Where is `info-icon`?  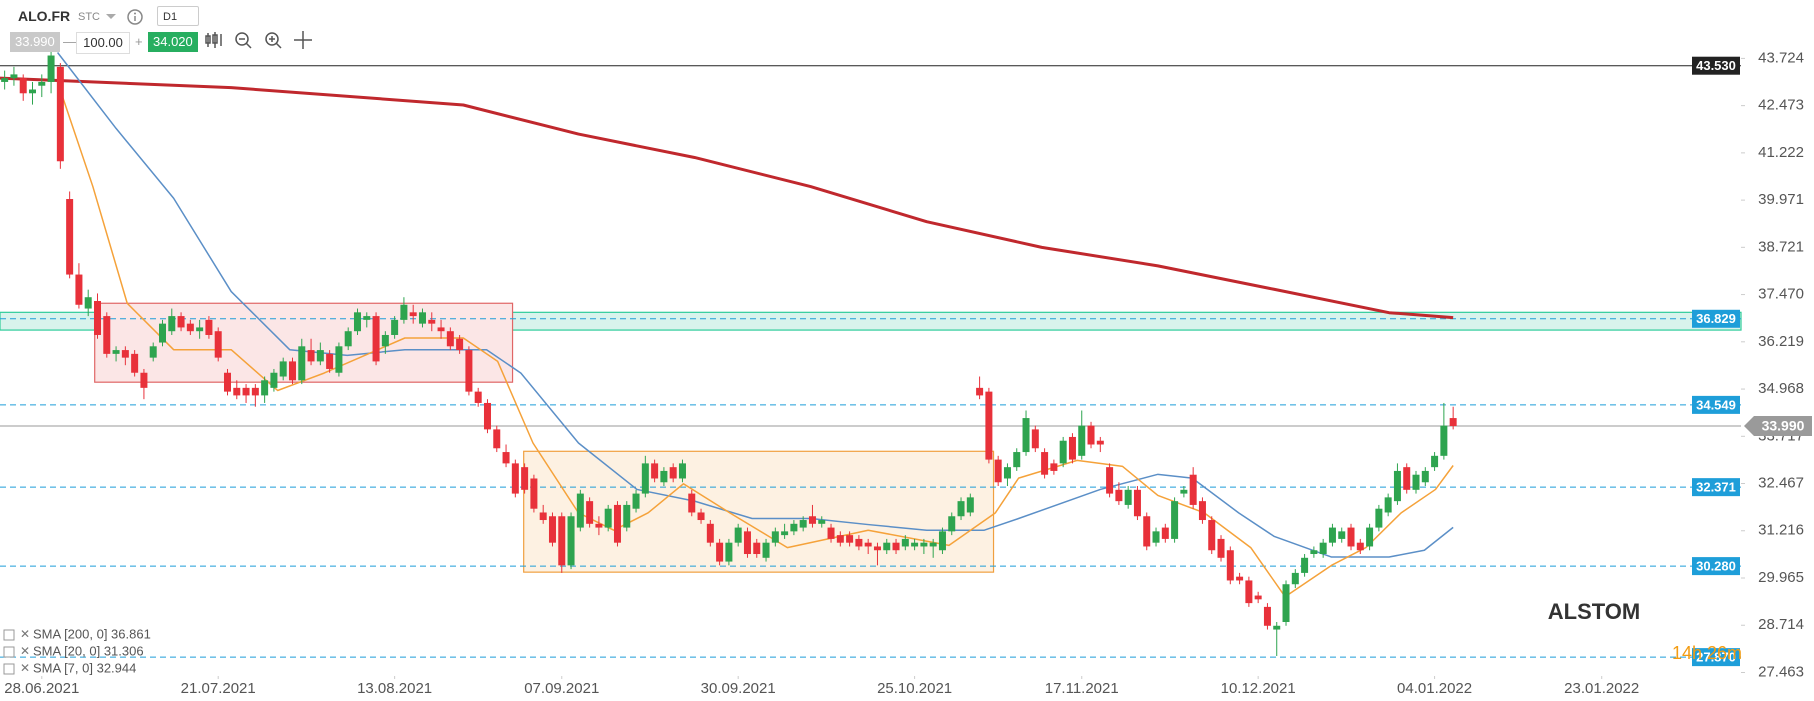
info-icon is located at coordinates (135, 17).